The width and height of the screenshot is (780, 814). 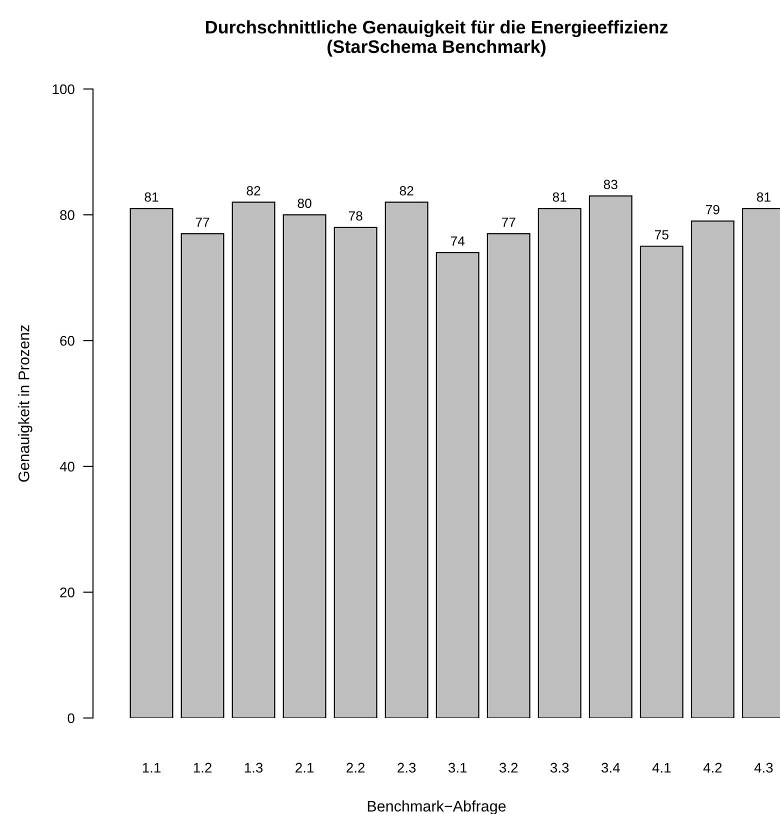 What do you see at coordinates (407, 767) in the screenshot?
I see `x-tick-label: 2.3` at bounding box center [407, 767].